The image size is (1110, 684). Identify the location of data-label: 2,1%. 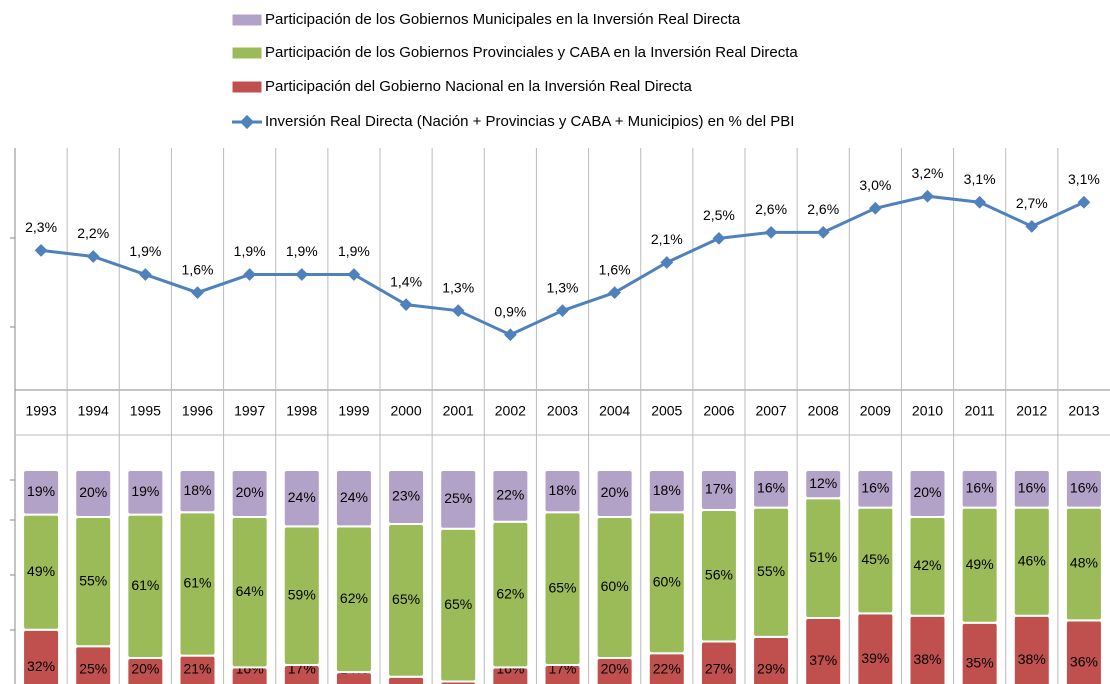
(667, 239).